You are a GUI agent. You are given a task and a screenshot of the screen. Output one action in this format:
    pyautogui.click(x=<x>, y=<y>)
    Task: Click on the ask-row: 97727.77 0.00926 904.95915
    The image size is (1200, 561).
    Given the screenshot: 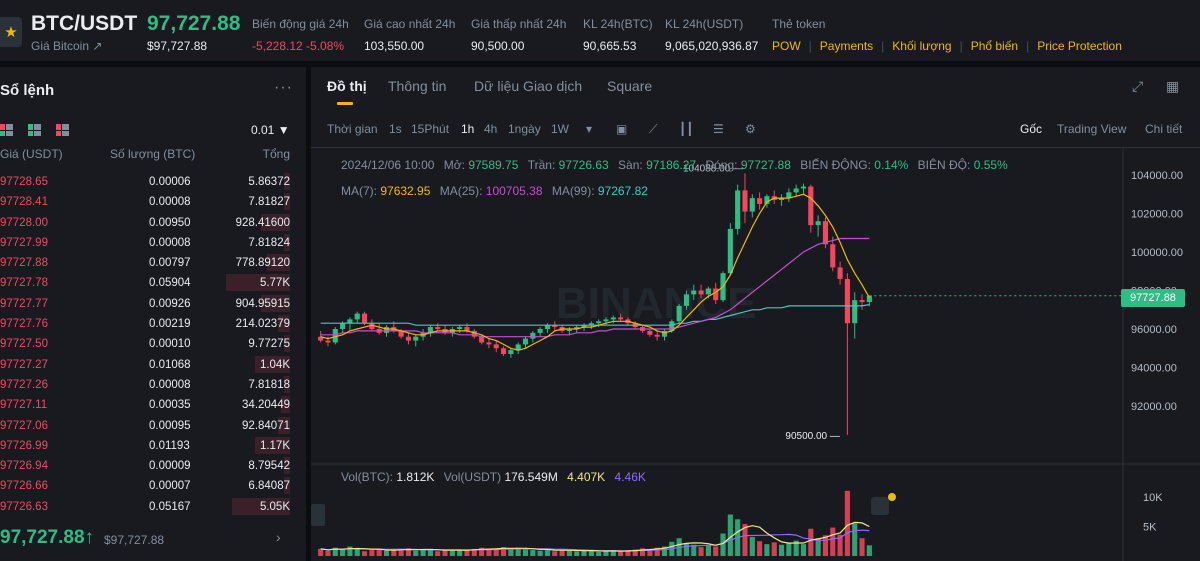 What is the action you would take?
    pyautogui.click(x=153, y=304)
    